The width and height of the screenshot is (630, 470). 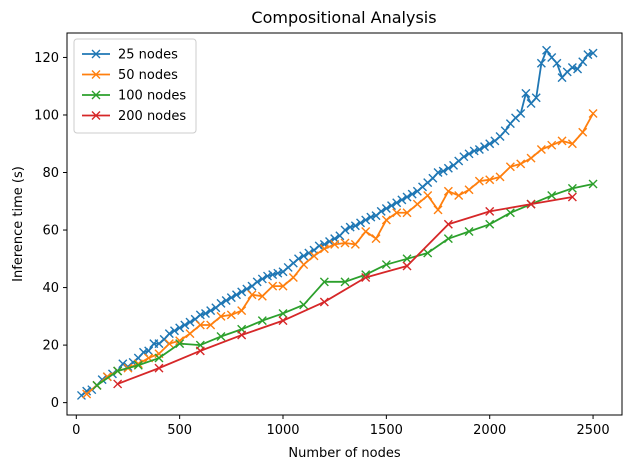 What do you see at coordinates (50, 288) in the screenshot?
I see `y-tick-label: 40` at bounding box center [50, 288].